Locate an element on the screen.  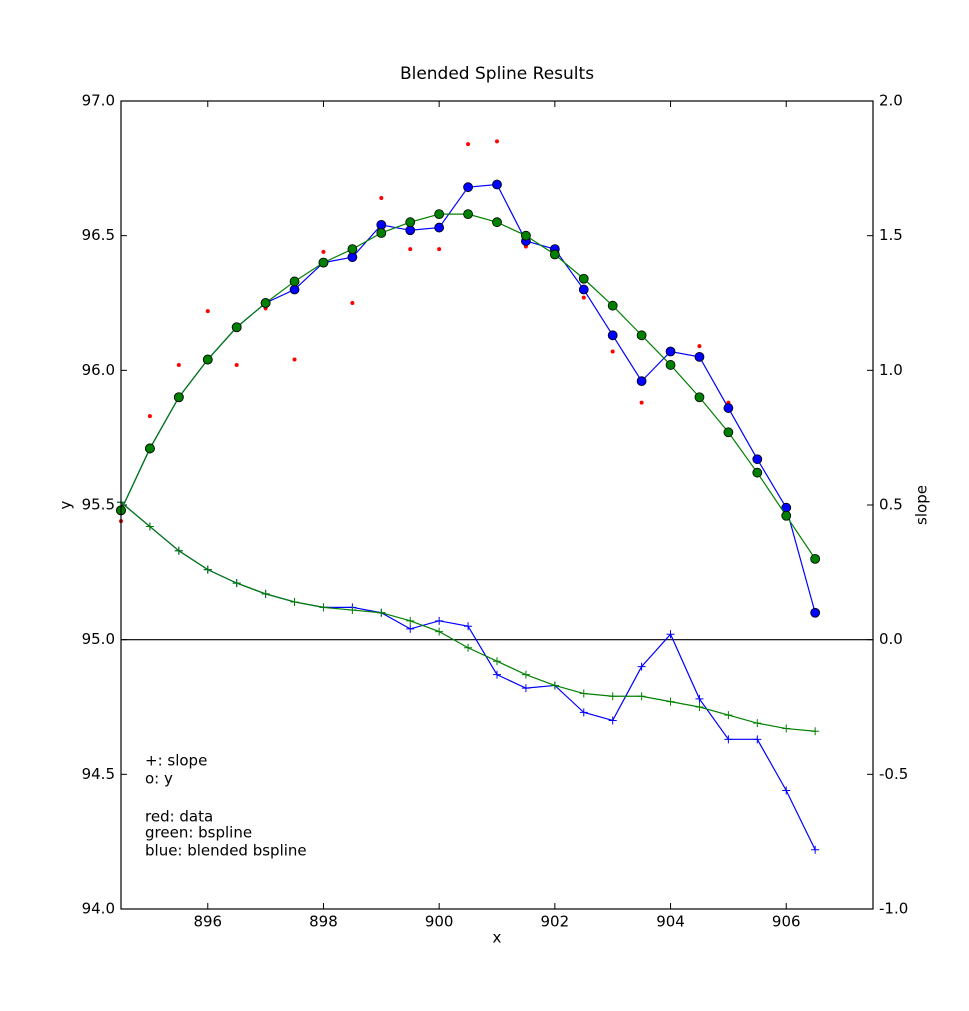
y-tick-label: 95.5 is located at coordinates (98, 505).